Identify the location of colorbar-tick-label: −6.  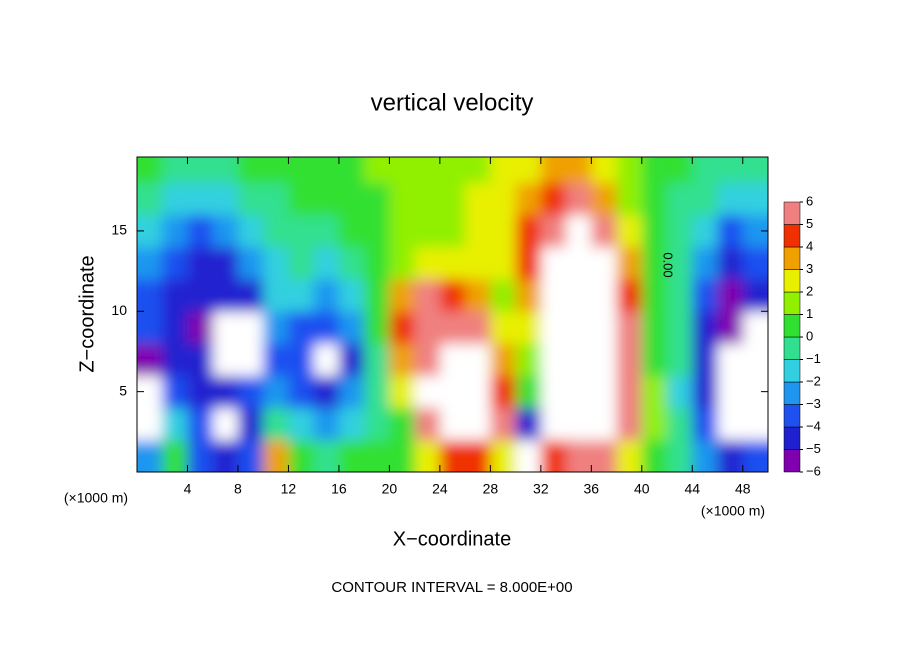
(813, 470).